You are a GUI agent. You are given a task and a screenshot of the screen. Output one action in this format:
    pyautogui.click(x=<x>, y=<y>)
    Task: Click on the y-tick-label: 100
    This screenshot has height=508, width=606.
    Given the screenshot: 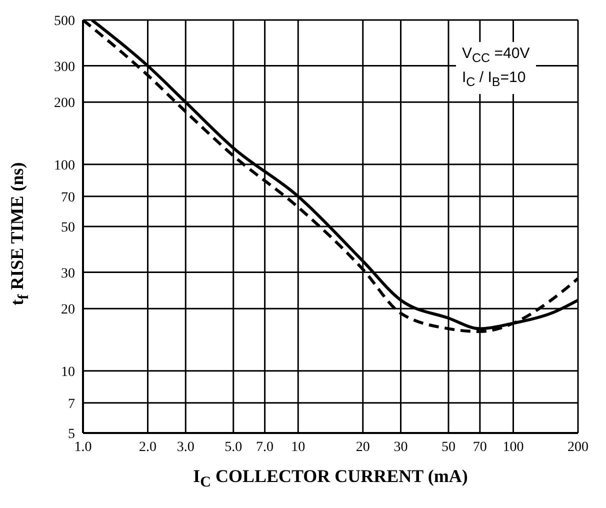 What is the action you would take?
    pyautogui.click(x=64, y=166)
    